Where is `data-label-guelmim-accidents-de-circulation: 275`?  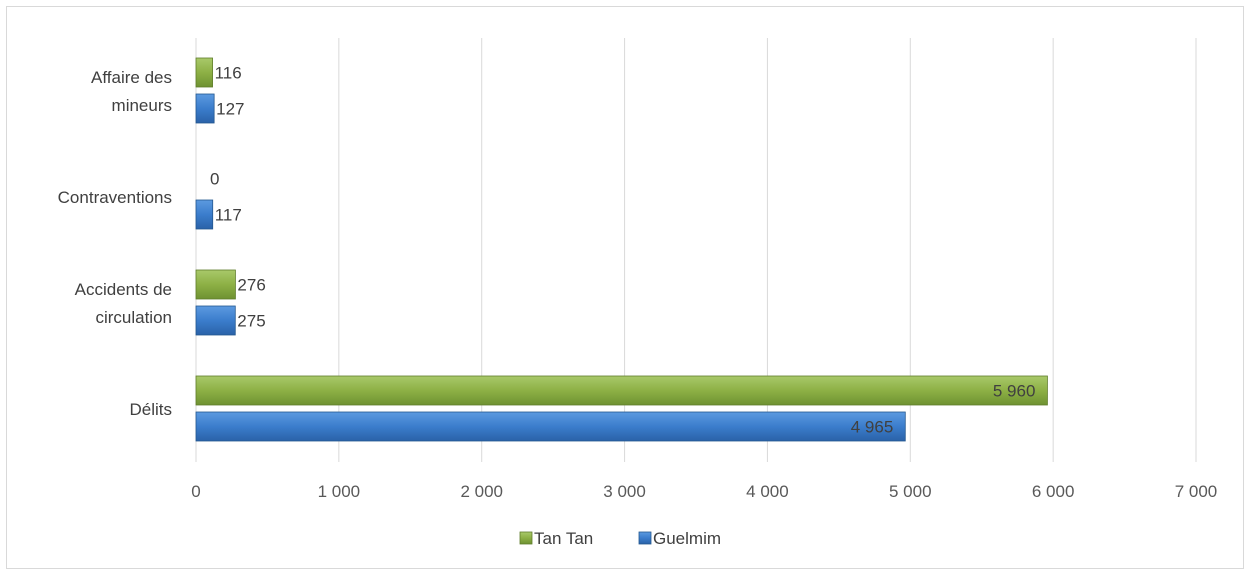
data-label-guelmim-accidents-de-circulation: 275 is located at coordinates (251, 321).